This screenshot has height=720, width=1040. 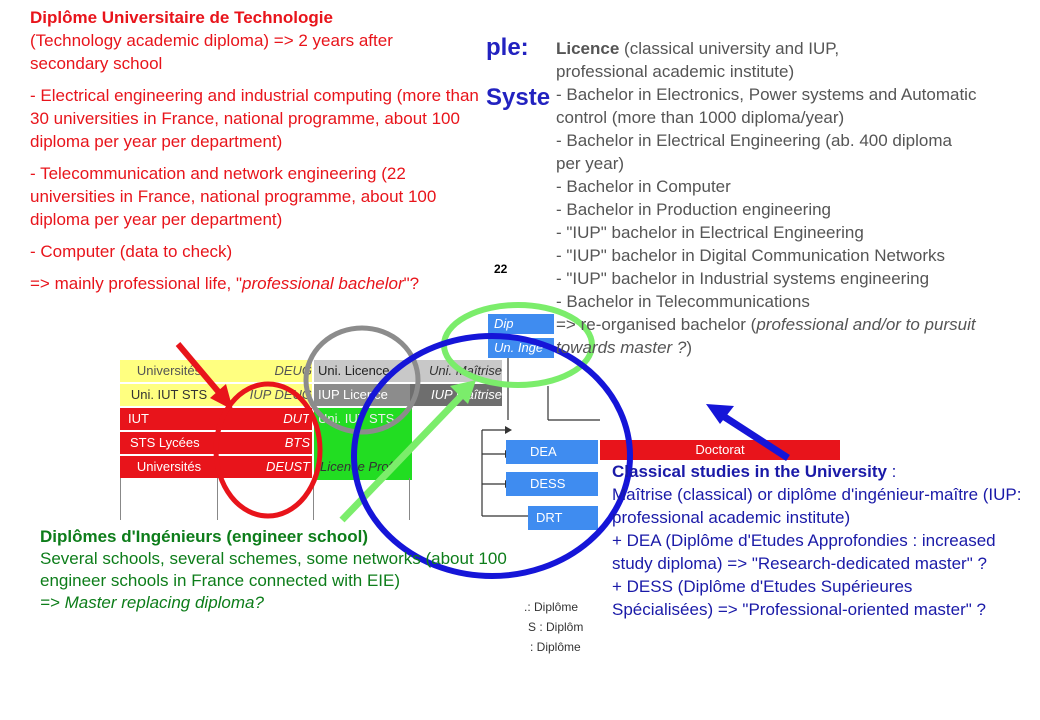 I want to click on grid-cell: IUT, so click(x=173, y=419).